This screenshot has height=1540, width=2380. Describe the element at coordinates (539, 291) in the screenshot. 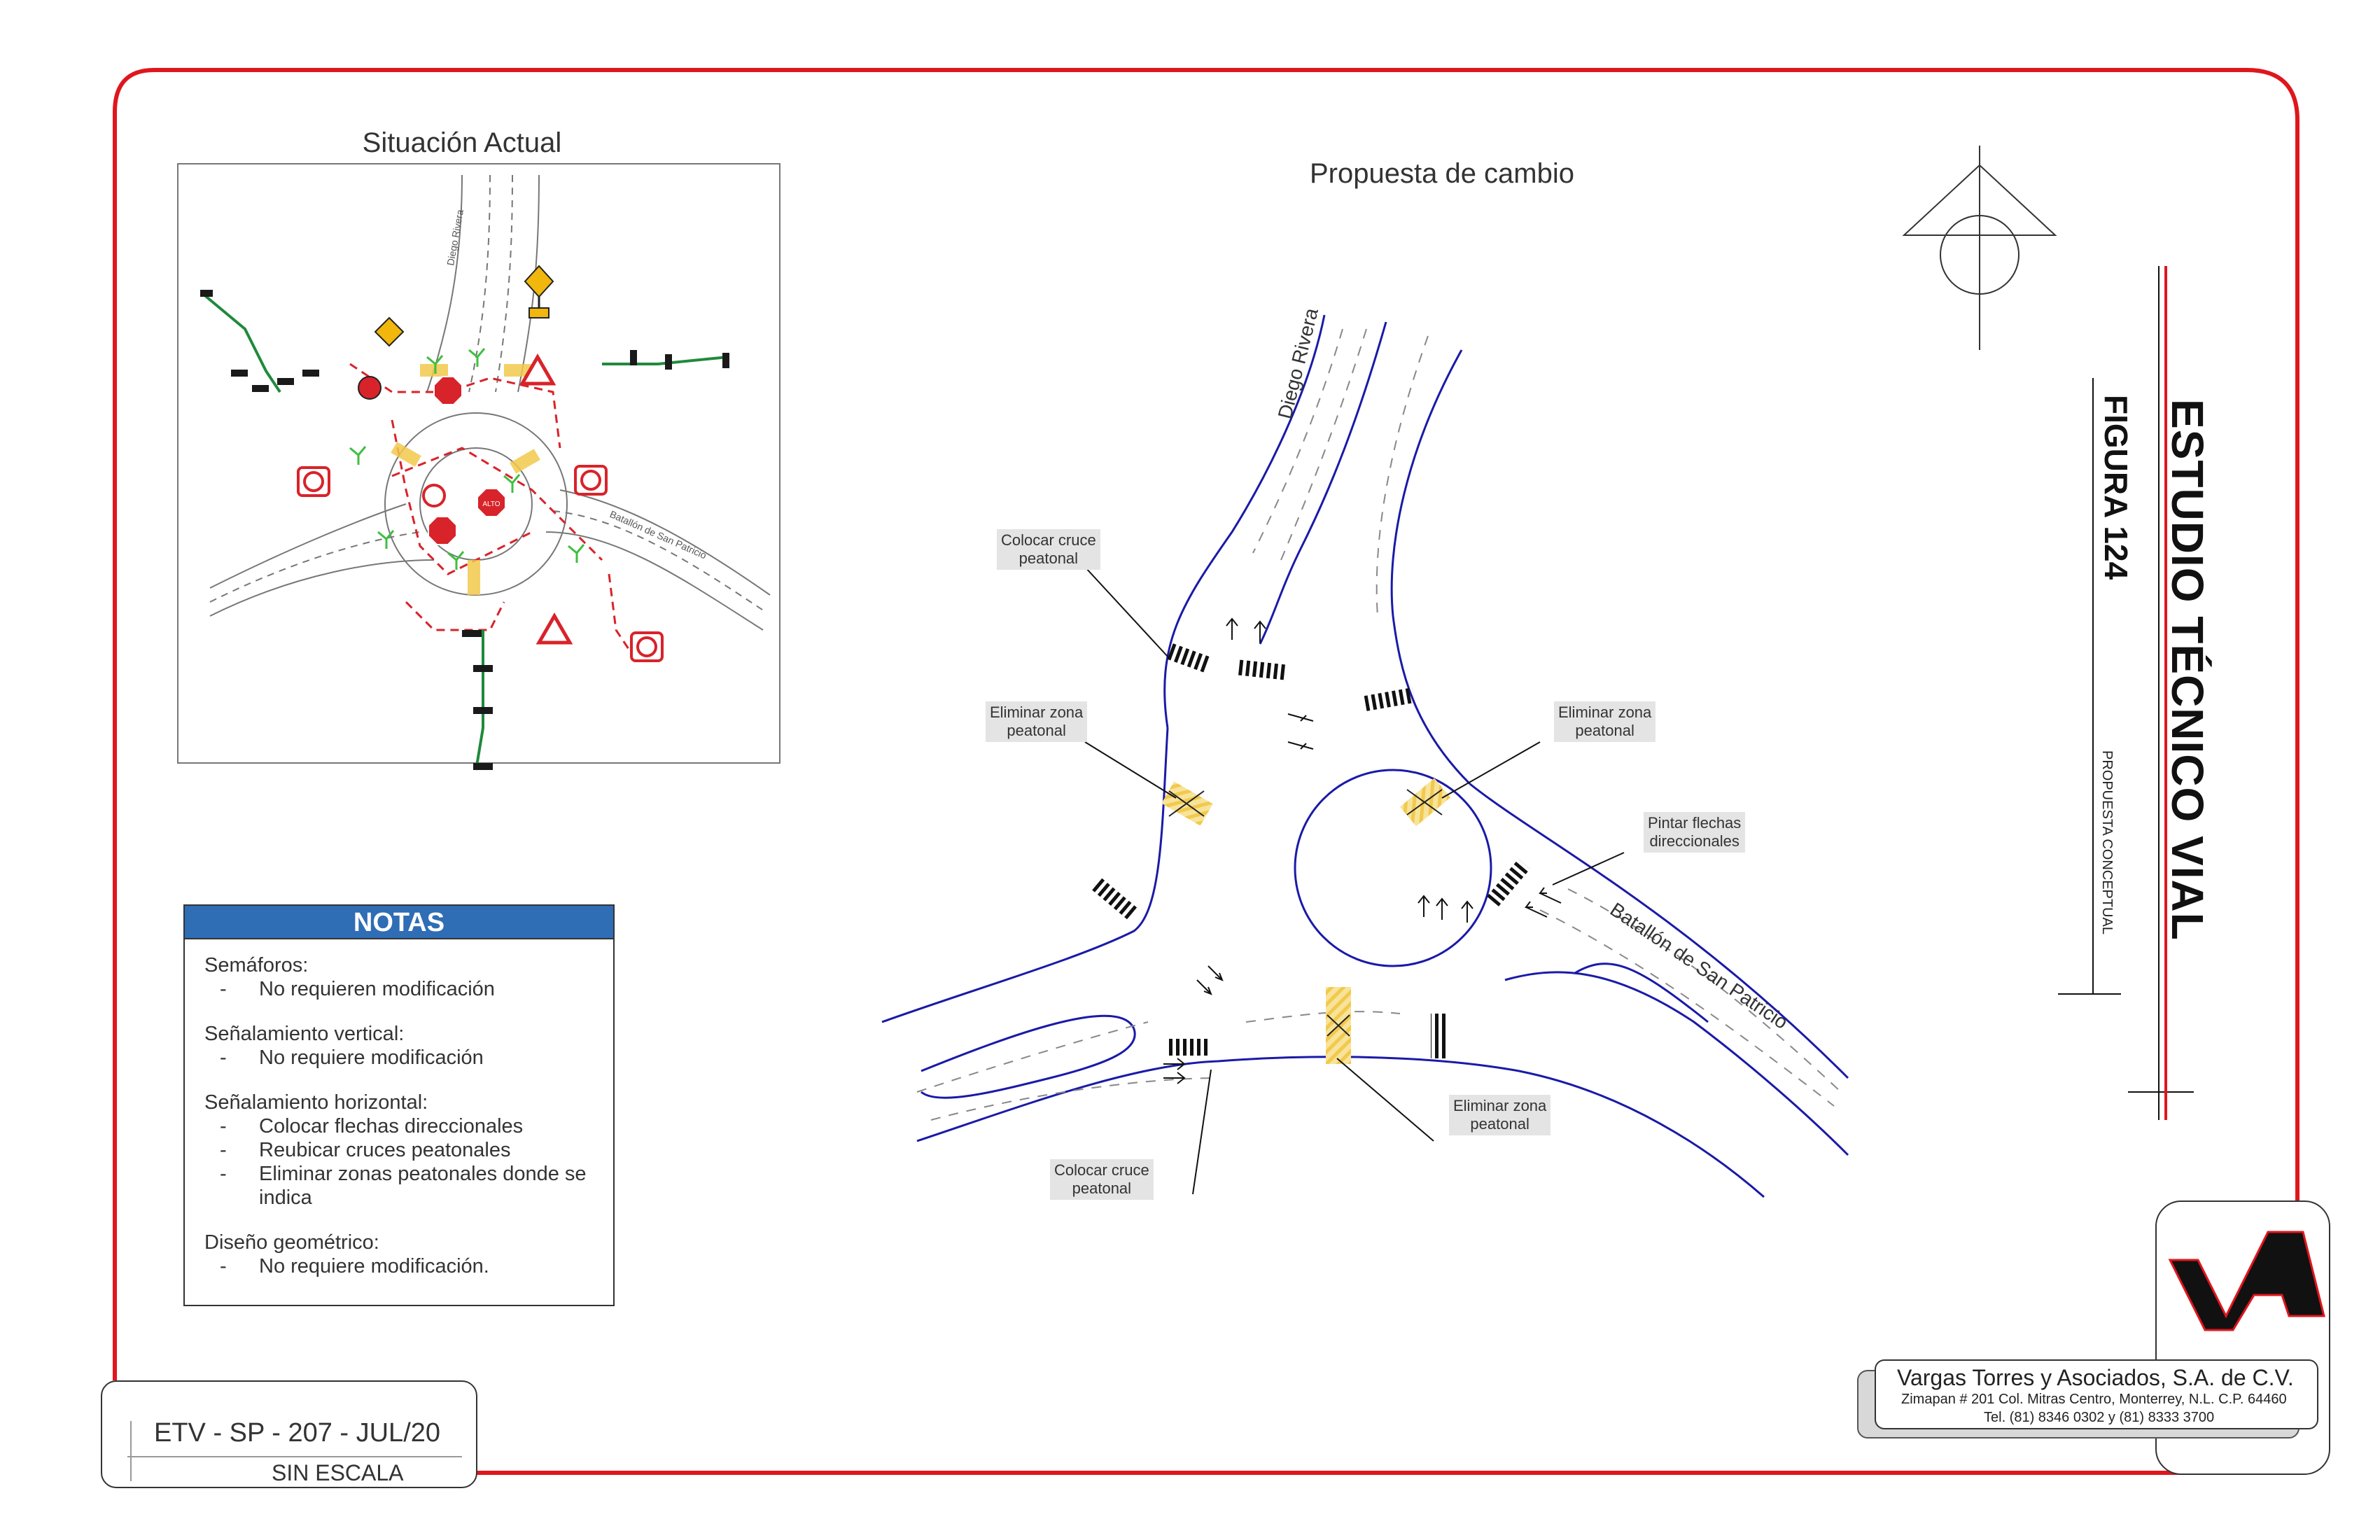

I see `pedestrian-crossing-sign-icon` at that location.